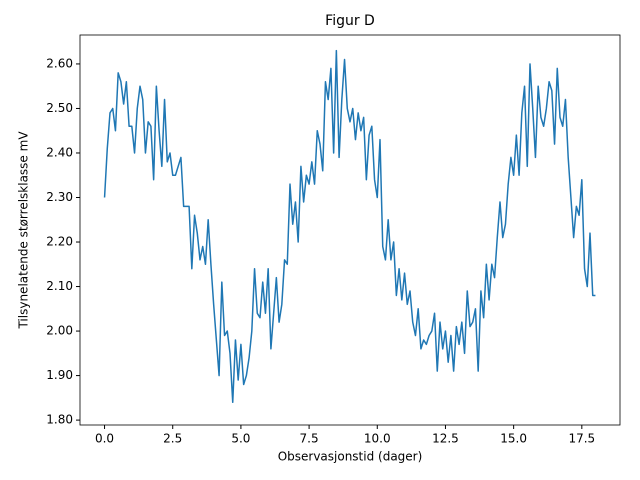 This screenshot has height=480, width=640. Describe the element at coordinates (350, 457) in the screenshot. I see `x-axis-label: Observasjonstid (dager)` at that location.